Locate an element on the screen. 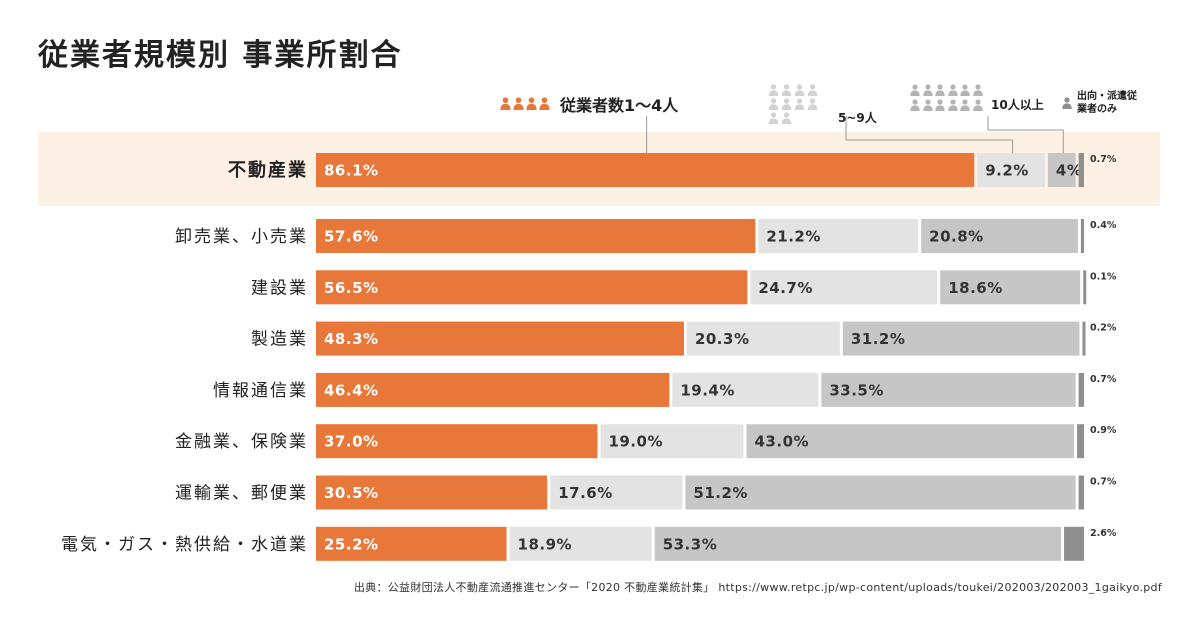 Image resolution: width=1200 pixels, height=630 pixels. data-label: 86.1% is located at coordinates (351, 171).